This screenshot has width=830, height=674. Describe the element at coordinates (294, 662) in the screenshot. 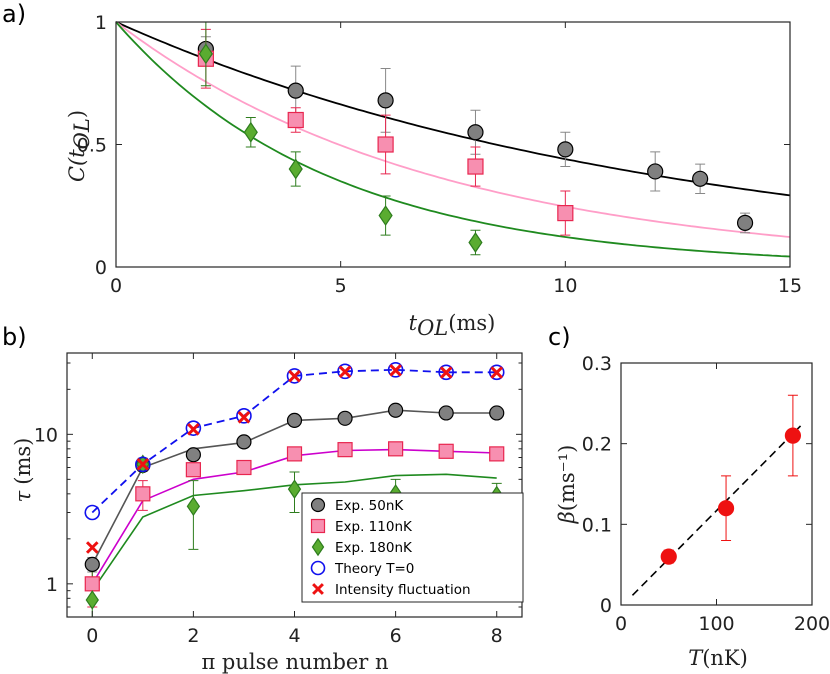

I see `panel-b-xlabel: π pulse number n` at that location.